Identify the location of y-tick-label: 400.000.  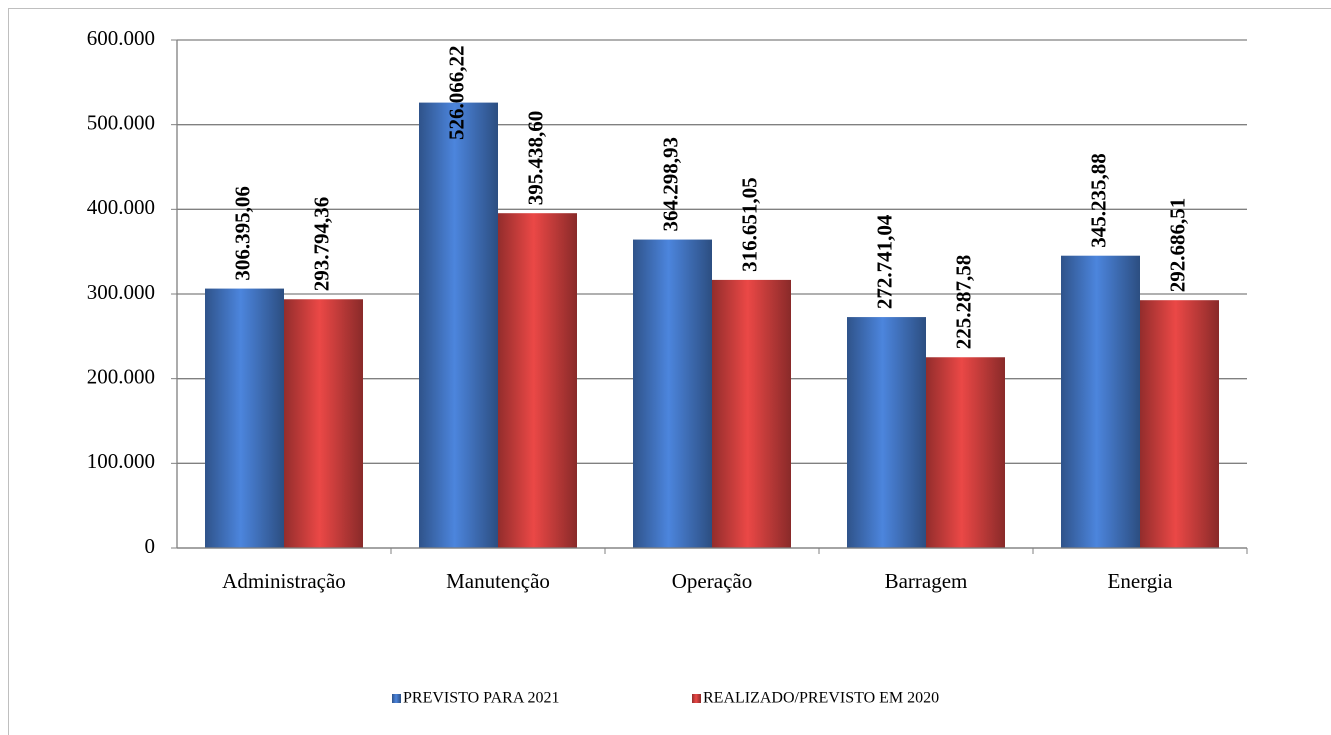
(121, 207).